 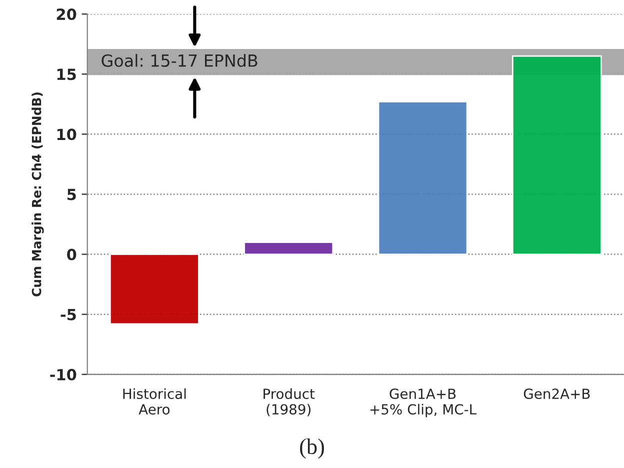 I want to click on x-tick-label: Product (1989), so click(x=289, y=402).